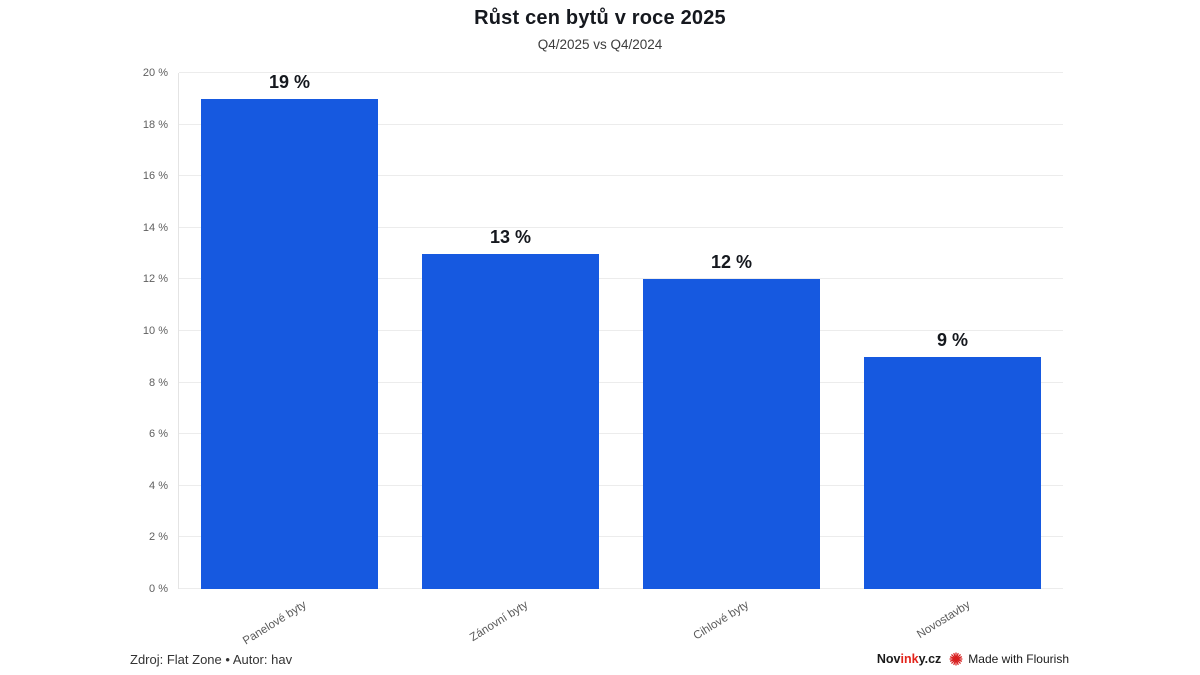 The height and width of the screenshot is (675, 1200). I want to click on y-tick-label: 16 %, so click(155, 176).